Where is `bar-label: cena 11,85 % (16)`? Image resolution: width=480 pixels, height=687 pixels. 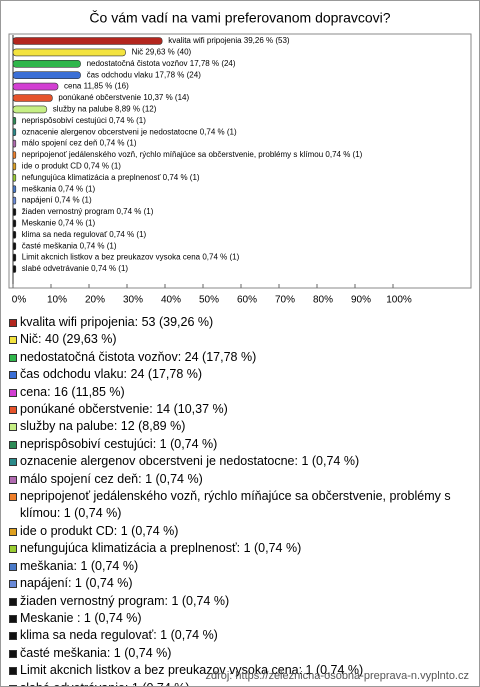 bar-label: cena 11,85 % (16) is located at coordinates (96, 86).